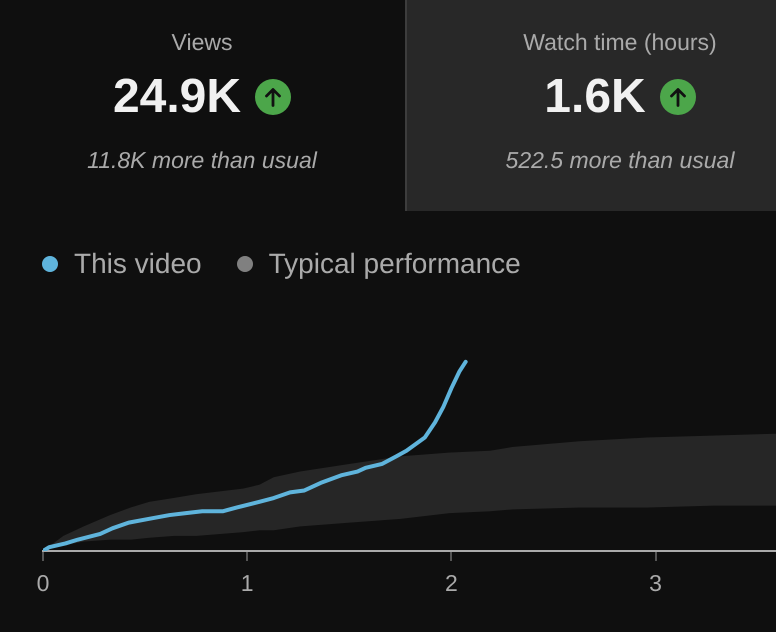  Describe the element at coordinates (202, 160) in the screenshot. I see `text: 11.8K more than usual` at that location.